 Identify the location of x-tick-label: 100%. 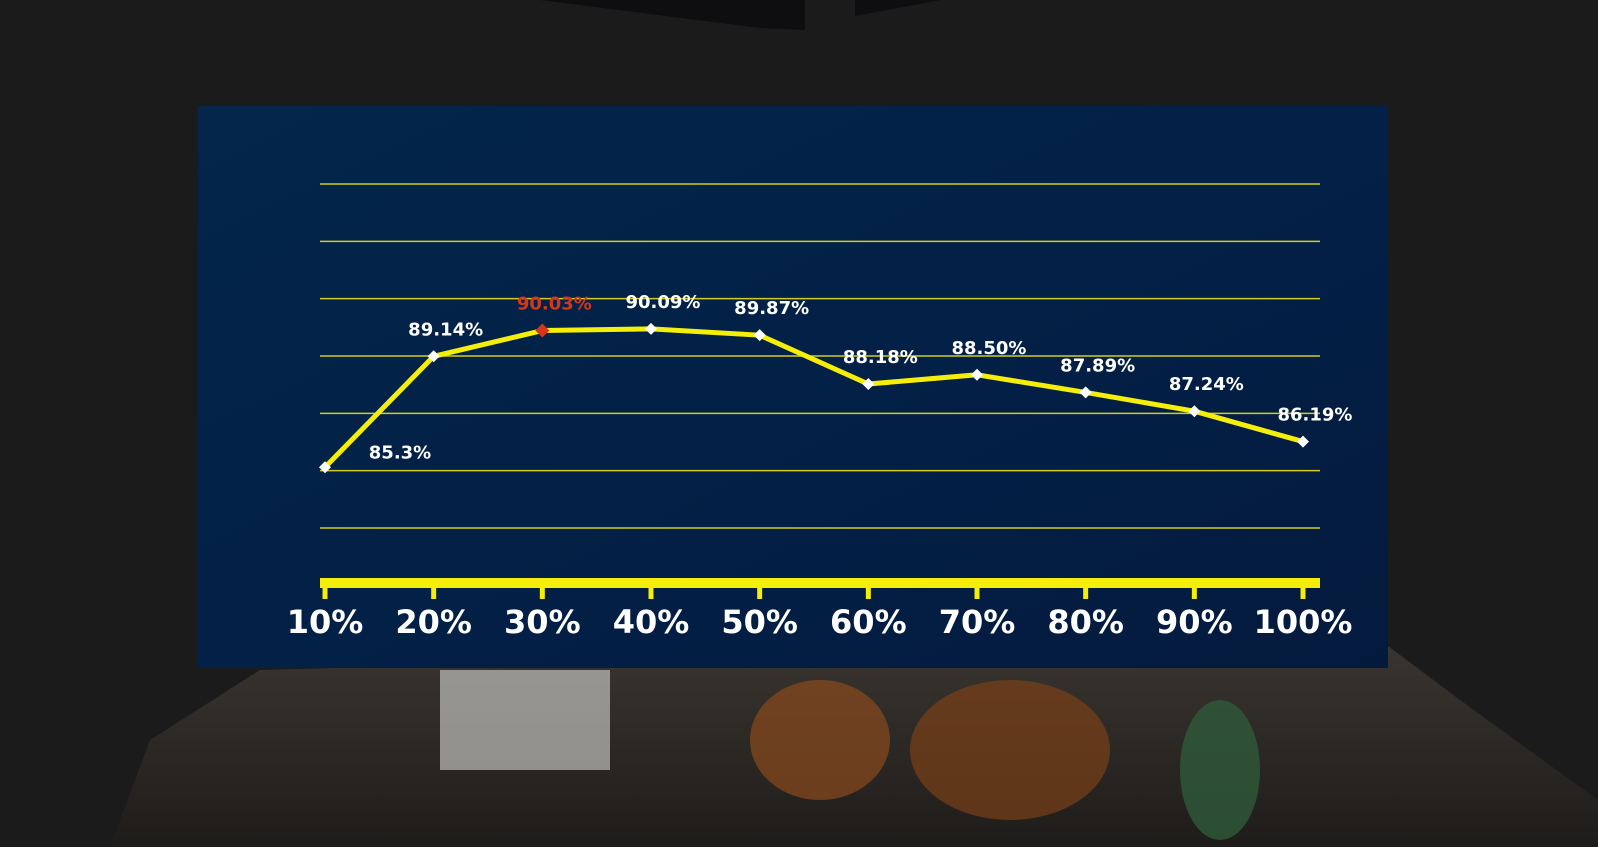
(1303, 622).